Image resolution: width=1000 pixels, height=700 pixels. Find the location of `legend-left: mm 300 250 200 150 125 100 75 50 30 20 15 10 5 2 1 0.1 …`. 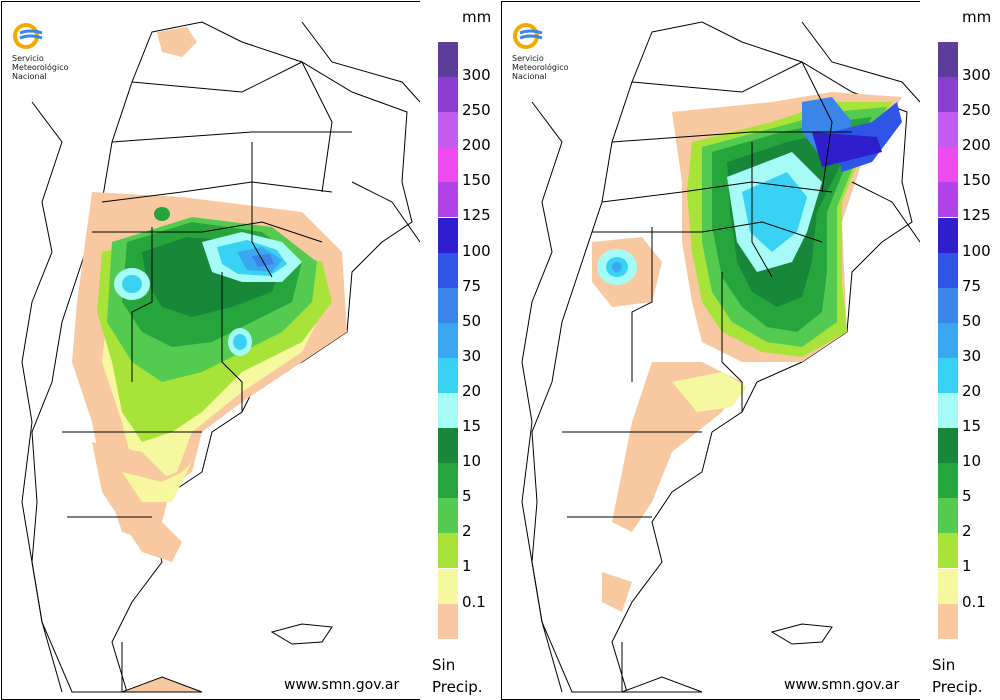

legend-left: mm 300 250 200 150 125 100 75 50 30 20 15 10 5 2 1 0.1 … is located at coordinates (460, 350).